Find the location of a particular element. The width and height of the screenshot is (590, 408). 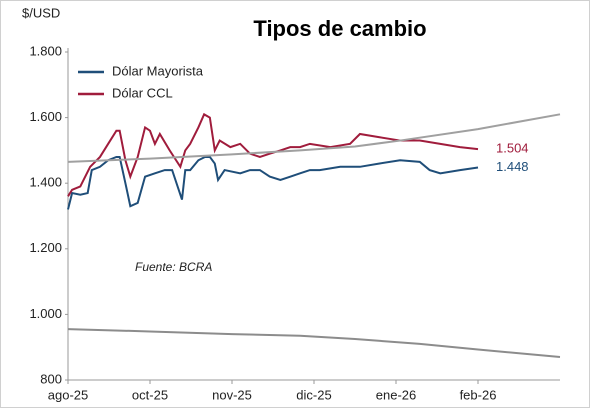

x-tick-label: oct-25 is located at coordinates (150, 394).